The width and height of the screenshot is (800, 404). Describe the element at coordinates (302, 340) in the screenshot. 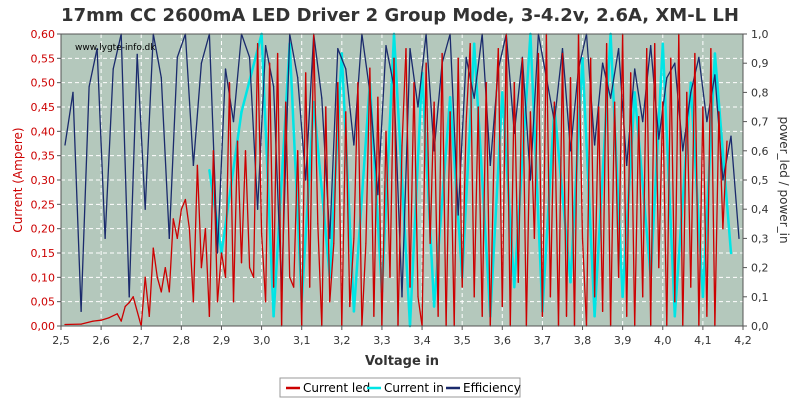

I see `x-tick-label: 3,1` at that location.